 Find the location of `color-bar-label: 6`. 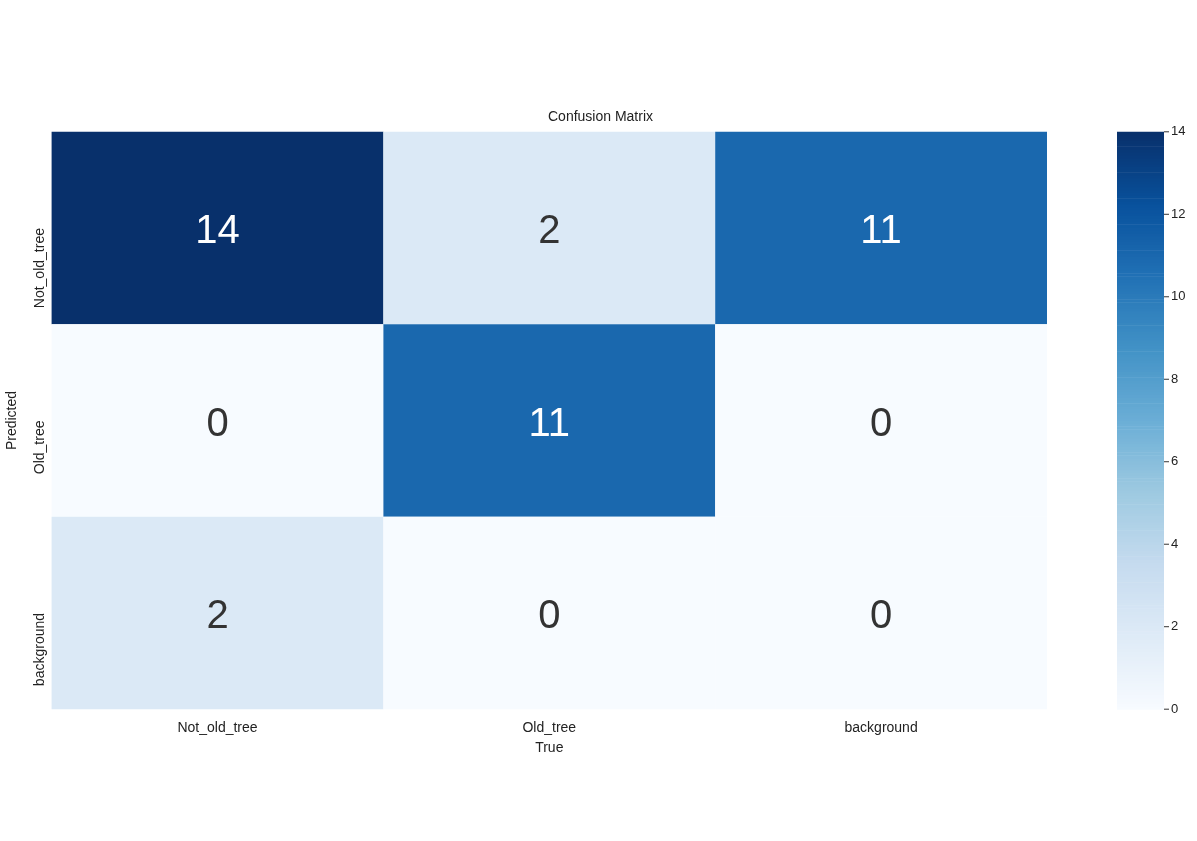

color-bar-label: 6 is located at coordinates (1175, 461).